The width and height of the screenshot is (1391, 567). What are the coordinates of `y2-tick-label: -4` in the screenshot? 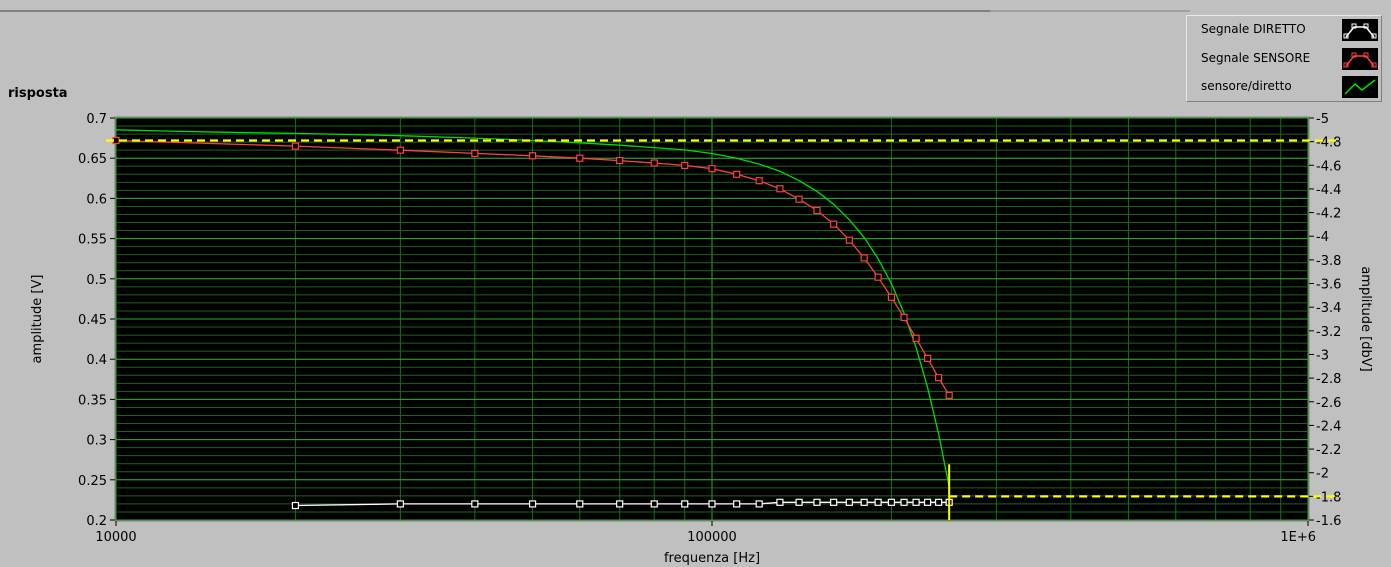 It's located at (1322, 237).